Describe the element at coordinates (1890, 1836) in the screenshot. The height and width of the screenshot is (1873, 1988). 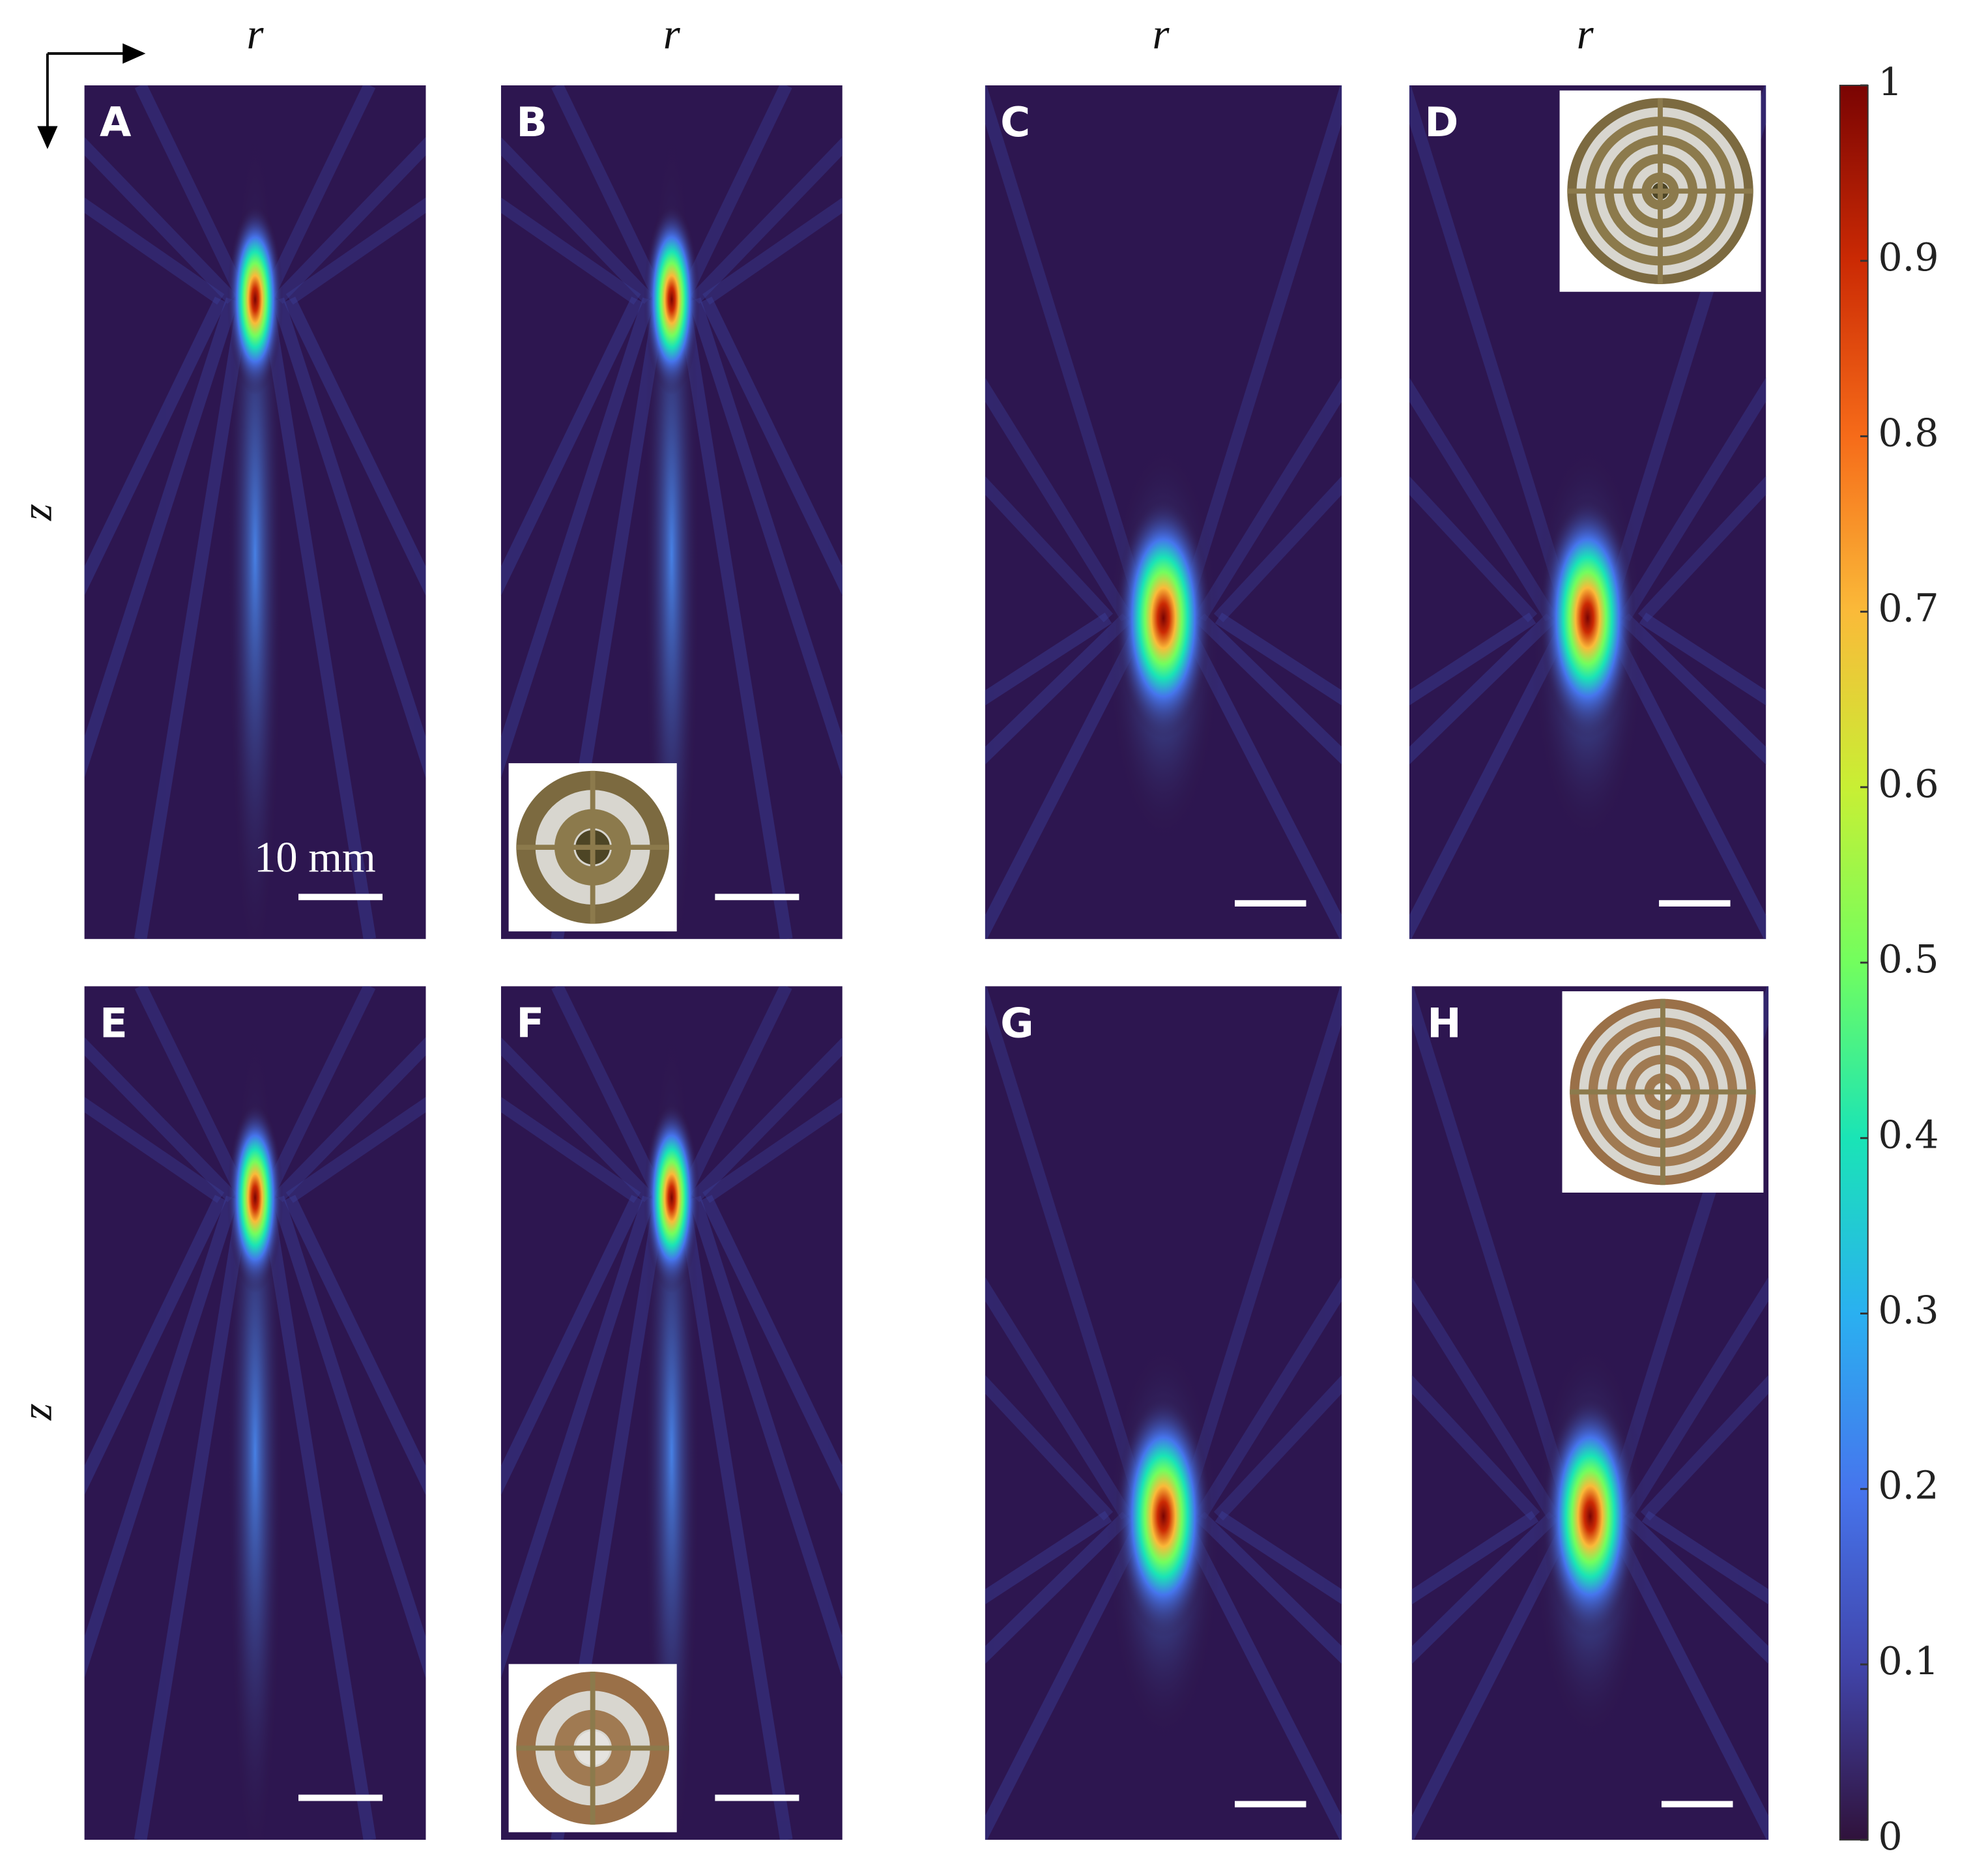
I see `colorbar-tick-label: 0` at that location.